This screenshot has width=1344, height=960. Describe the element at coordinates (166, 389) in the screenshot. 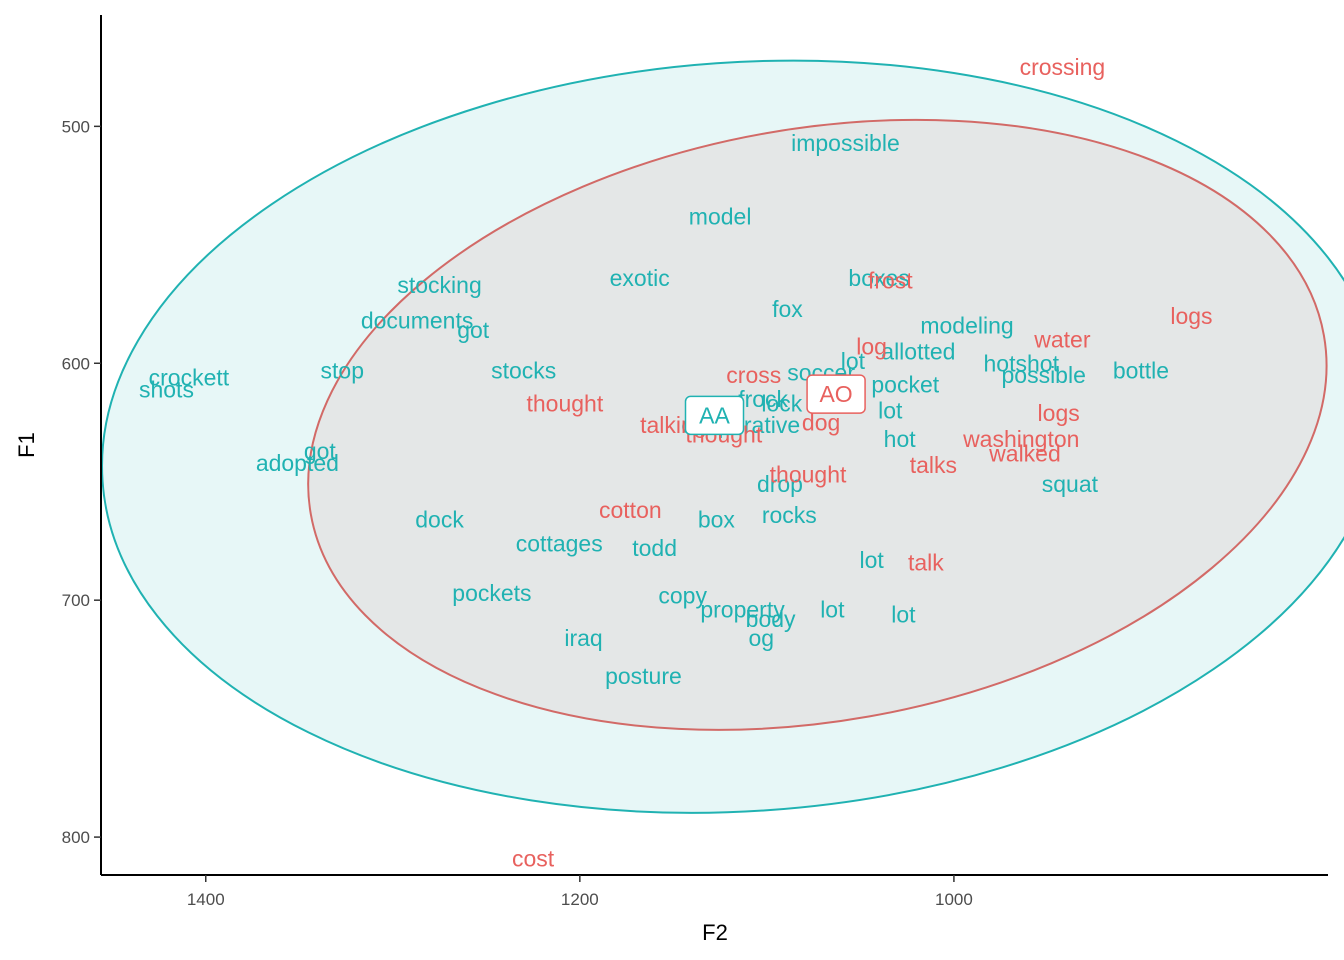

I see `word-label-aa-15: shots` at that location.